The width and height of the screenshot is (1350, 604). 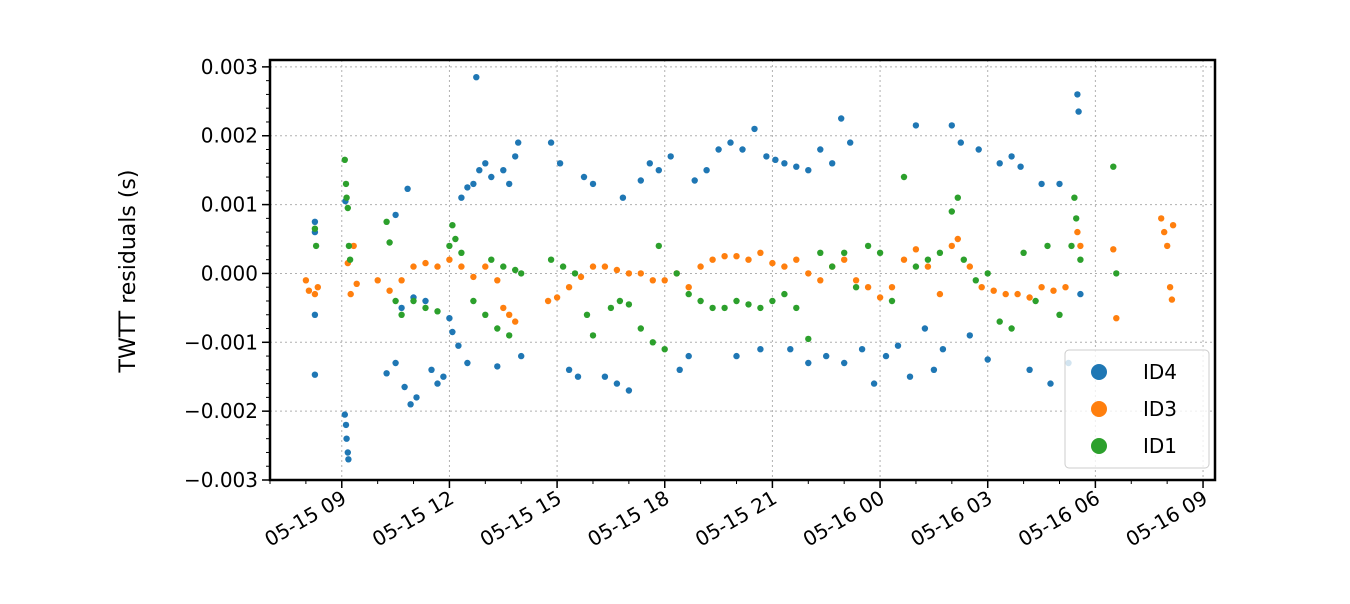 I want to click on x-tick-label: 05-15 15, so click(x=521, y=519).